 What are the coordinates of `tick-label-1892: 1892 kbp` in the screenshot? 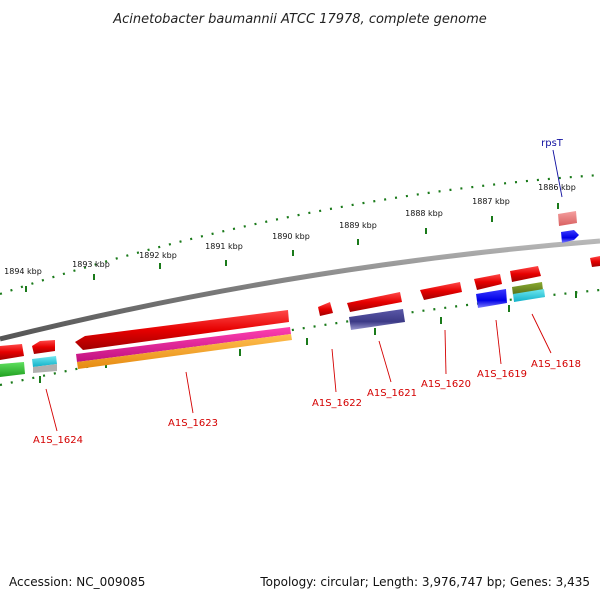 It's located at (158, 255).